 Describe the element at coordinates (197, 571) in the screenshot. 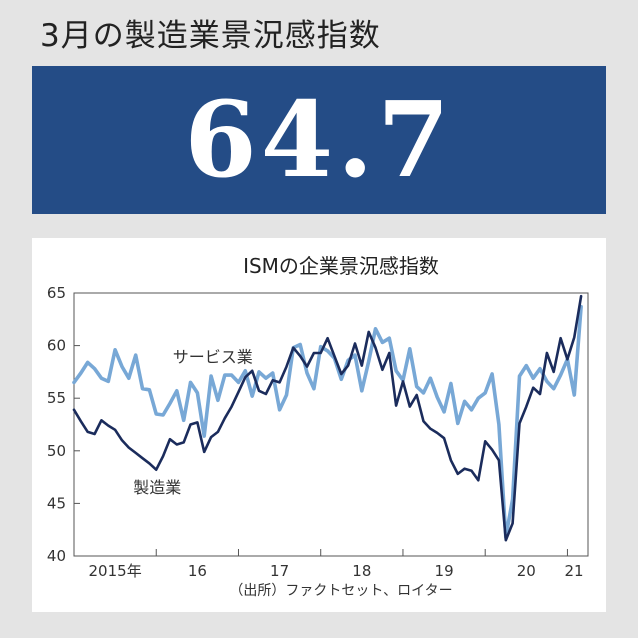

I see `x-tick-label: 16` at that location.